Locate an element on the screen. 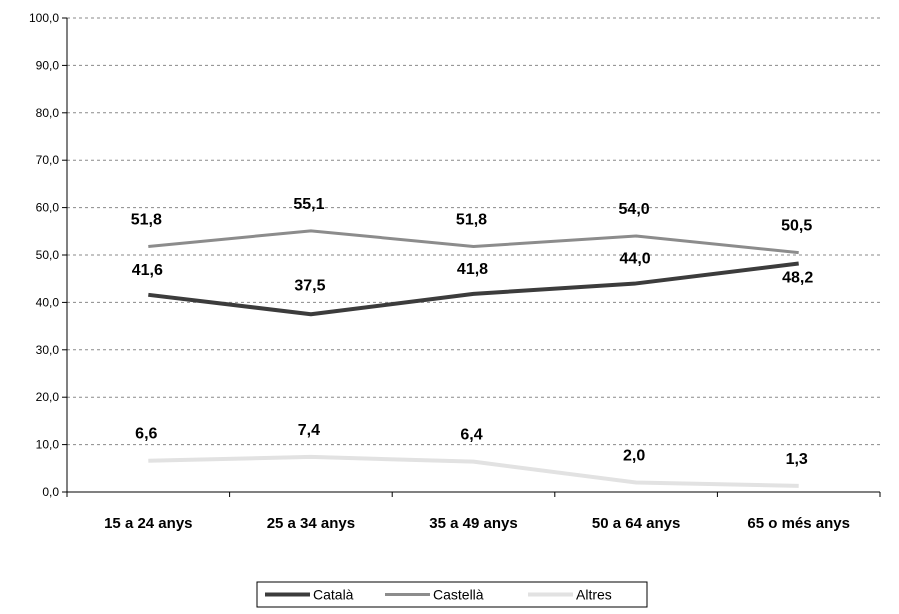  y-tick-label: 40,0 is located at coordinates (48, 302).